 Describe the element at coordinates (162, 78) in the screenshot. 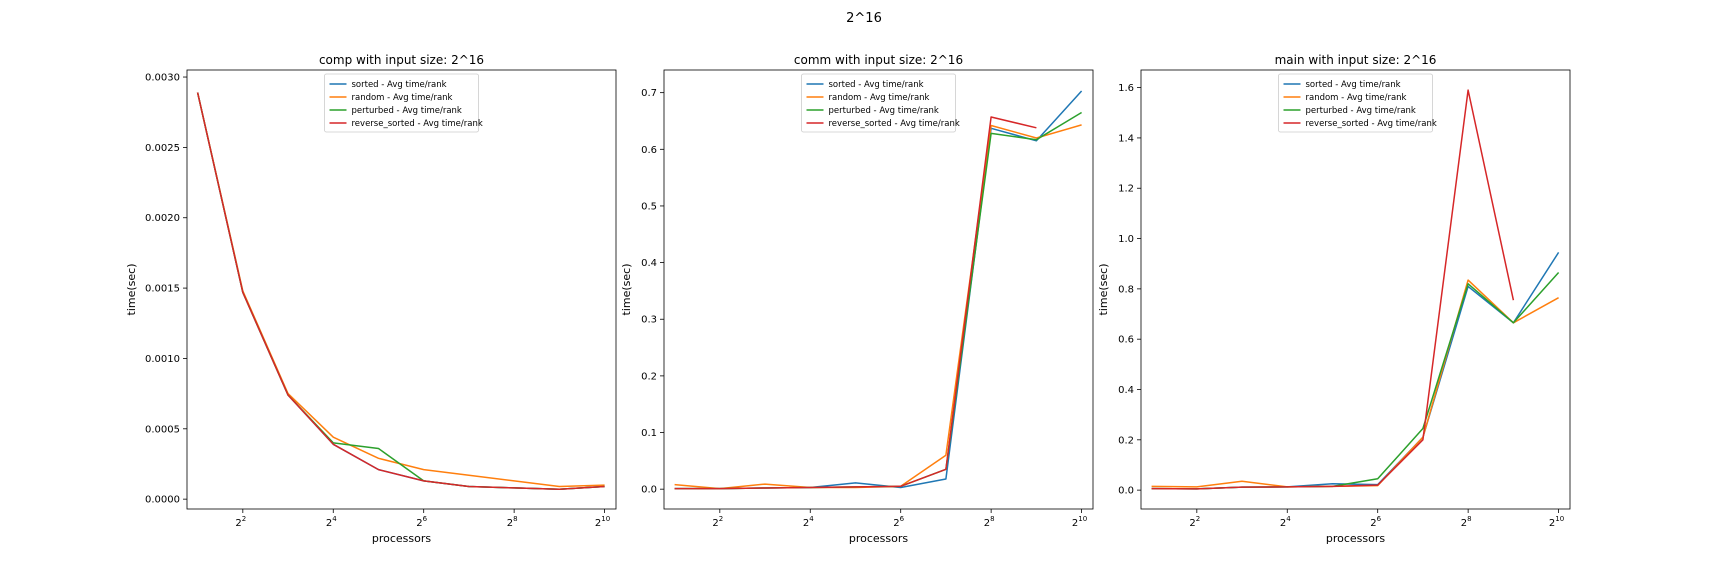

I see `y-tick-label: 0.0030` at that location.